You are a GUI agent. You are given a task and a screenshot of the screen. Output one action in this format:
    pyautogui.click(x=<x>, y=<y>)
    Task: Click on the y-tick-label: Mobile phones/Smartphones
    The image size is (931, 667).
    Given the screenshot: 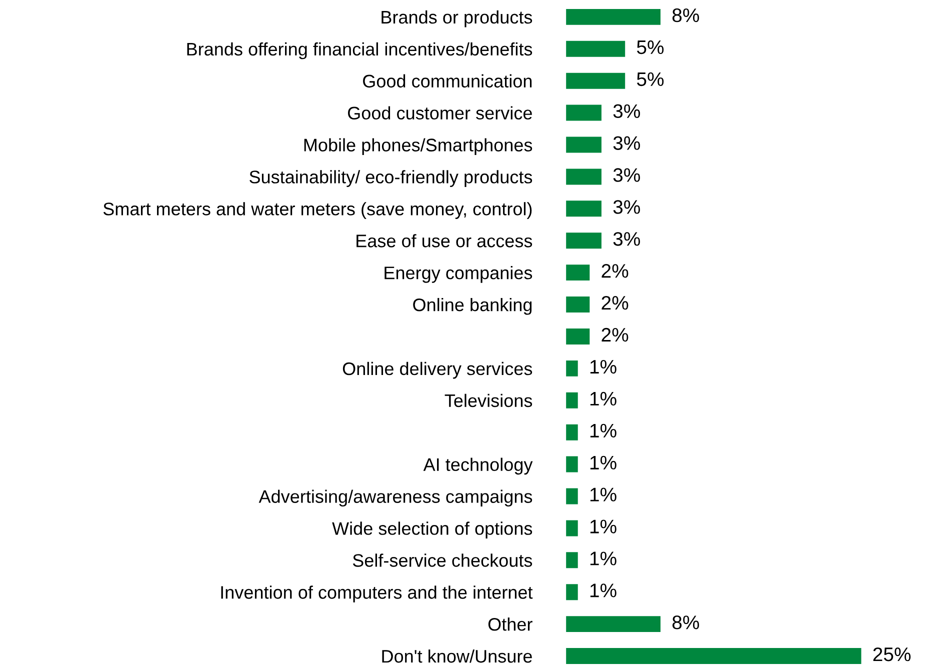 What is the action you would take?
    pyautogui.click(x=418, y=147)
    